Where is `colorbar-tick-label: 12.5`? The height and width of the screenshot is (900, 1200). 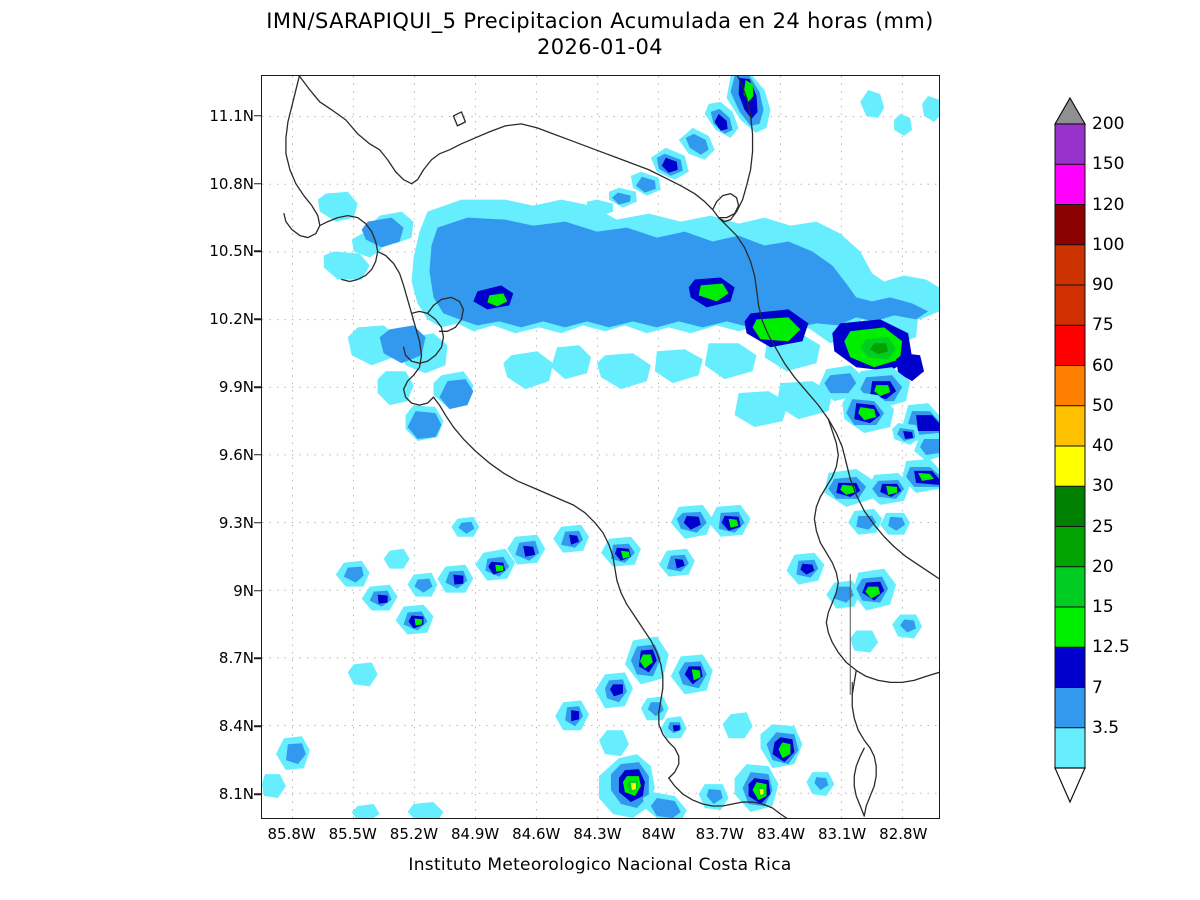 colorbar-tick-label: 12.5 is located at coordinates (1111, 647).